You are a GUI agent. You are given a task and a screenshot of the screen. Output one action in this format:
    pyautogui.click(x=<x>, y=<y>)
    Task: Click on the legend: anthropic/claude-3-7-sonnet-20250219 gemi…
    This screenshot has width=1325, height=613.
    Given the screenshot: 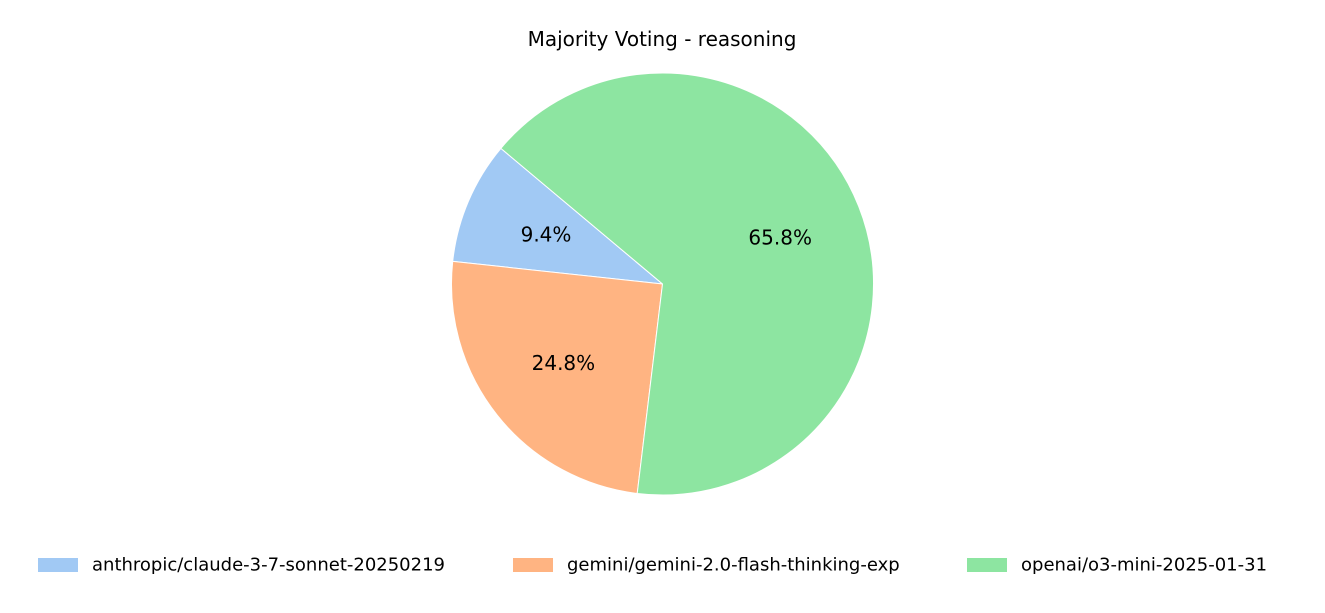 What is the action you would take?
    pyautogui.click(x=652, y=565)
    